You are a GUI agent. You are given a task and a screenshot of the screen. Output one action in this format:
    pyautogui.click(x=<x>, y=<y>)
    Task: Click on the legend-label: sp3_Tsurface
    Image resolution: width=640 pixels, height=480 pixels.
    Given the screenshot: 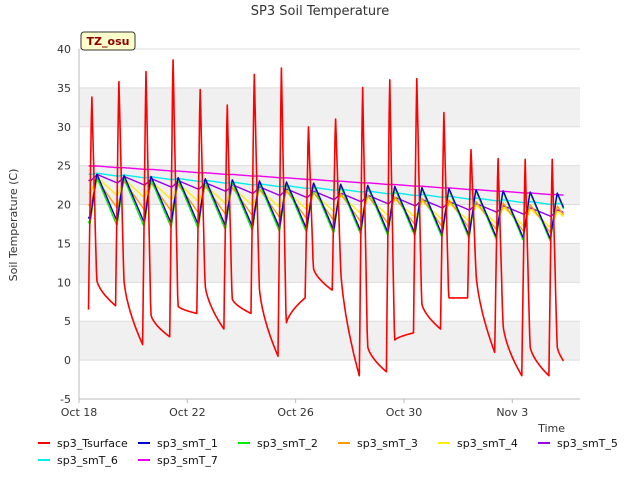 What is the action you would take?
    pyautogui.click(x=92, y=443)
    